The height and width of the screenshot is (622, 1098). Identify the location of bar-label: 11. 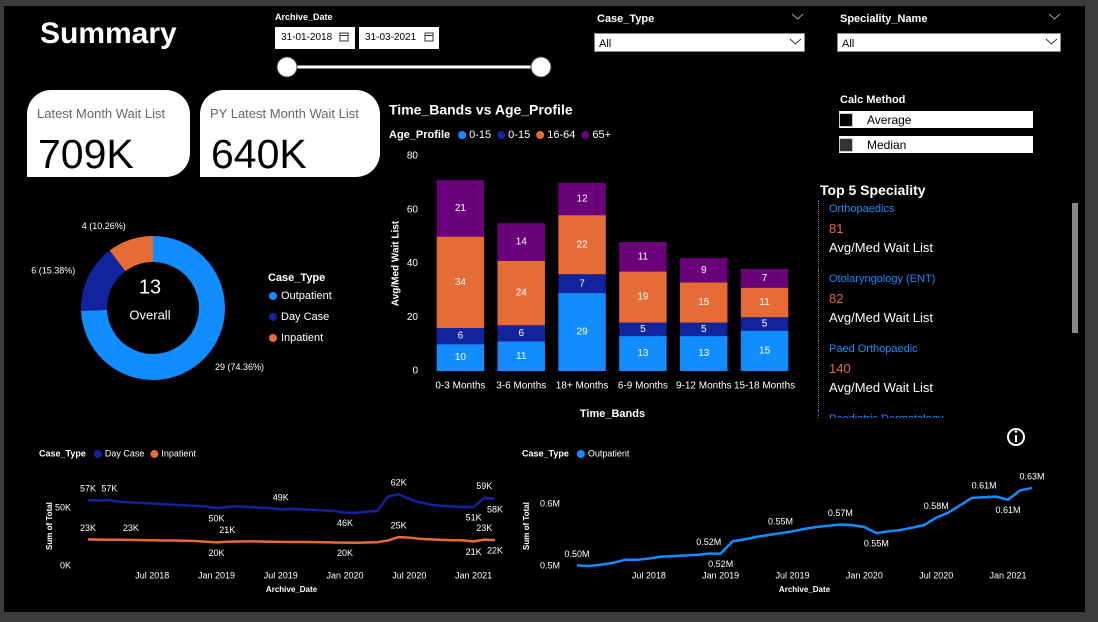
(521, 356).